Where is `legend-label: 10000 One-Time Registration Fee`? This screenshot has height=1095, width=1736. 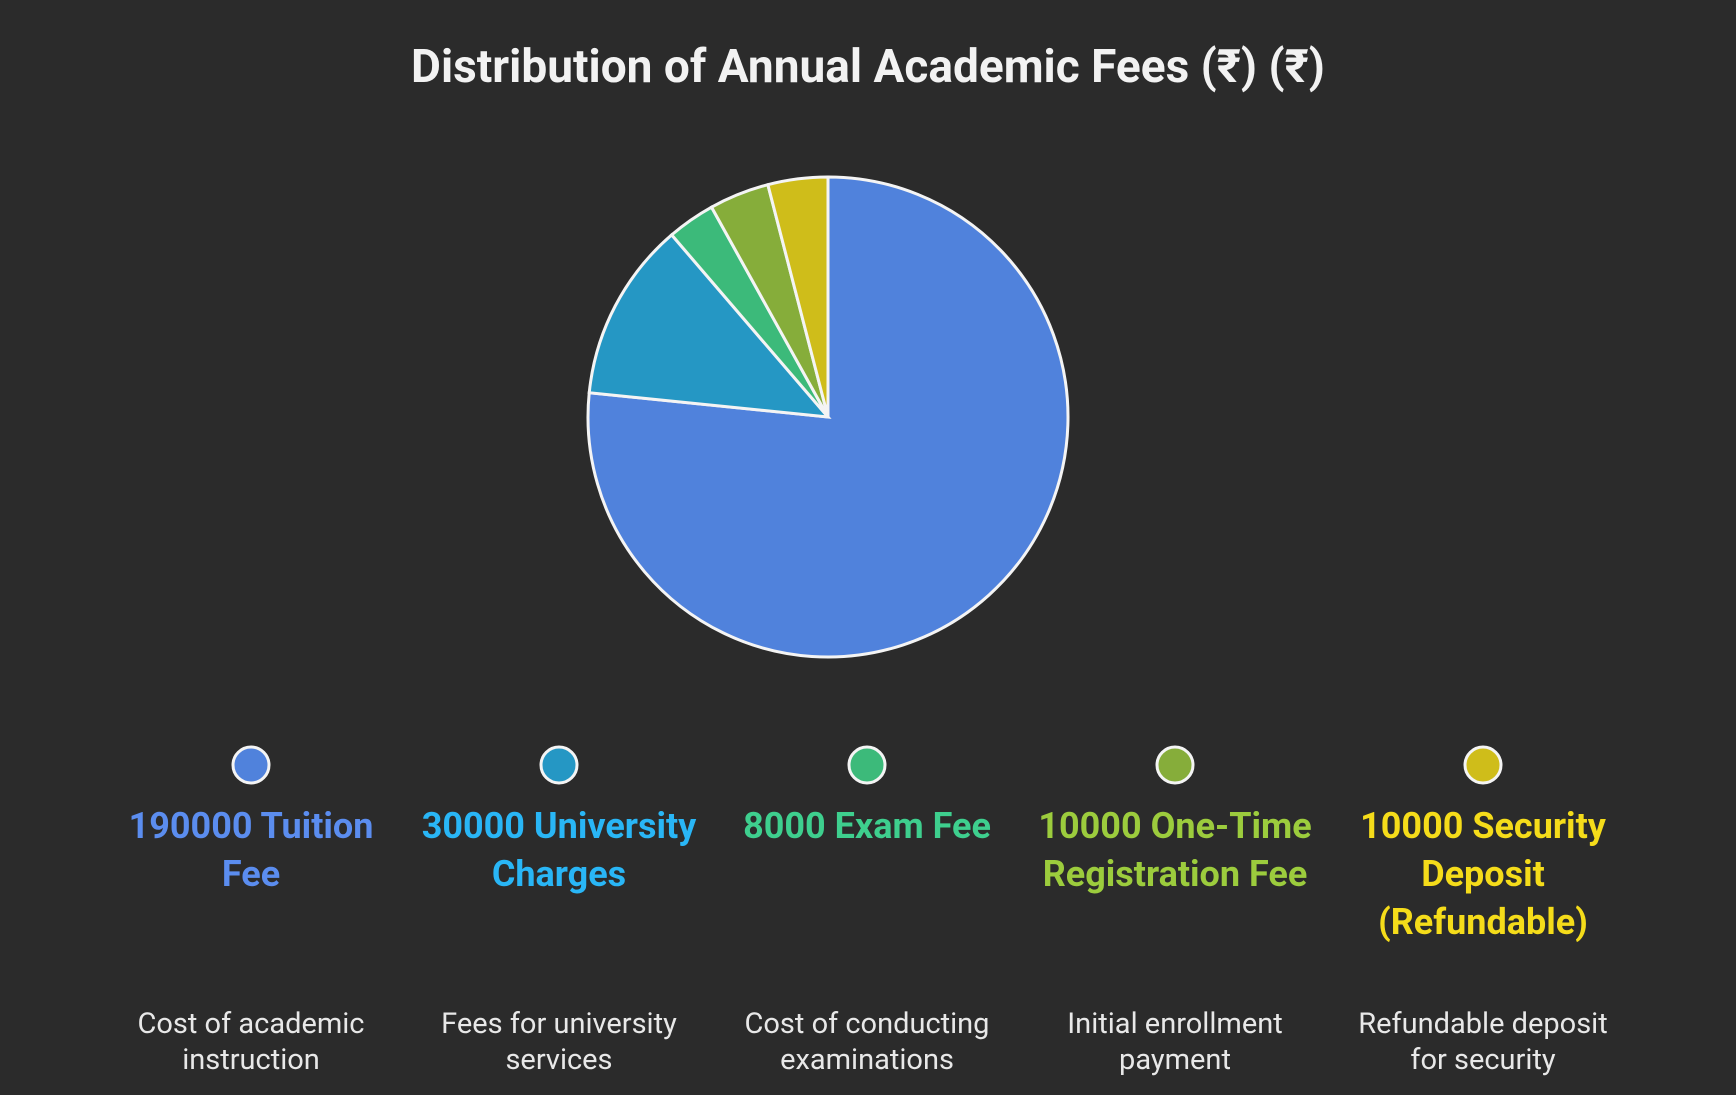
legend-label: 10000 One-Time Registration Fee is located at coordinates (1175, 850).